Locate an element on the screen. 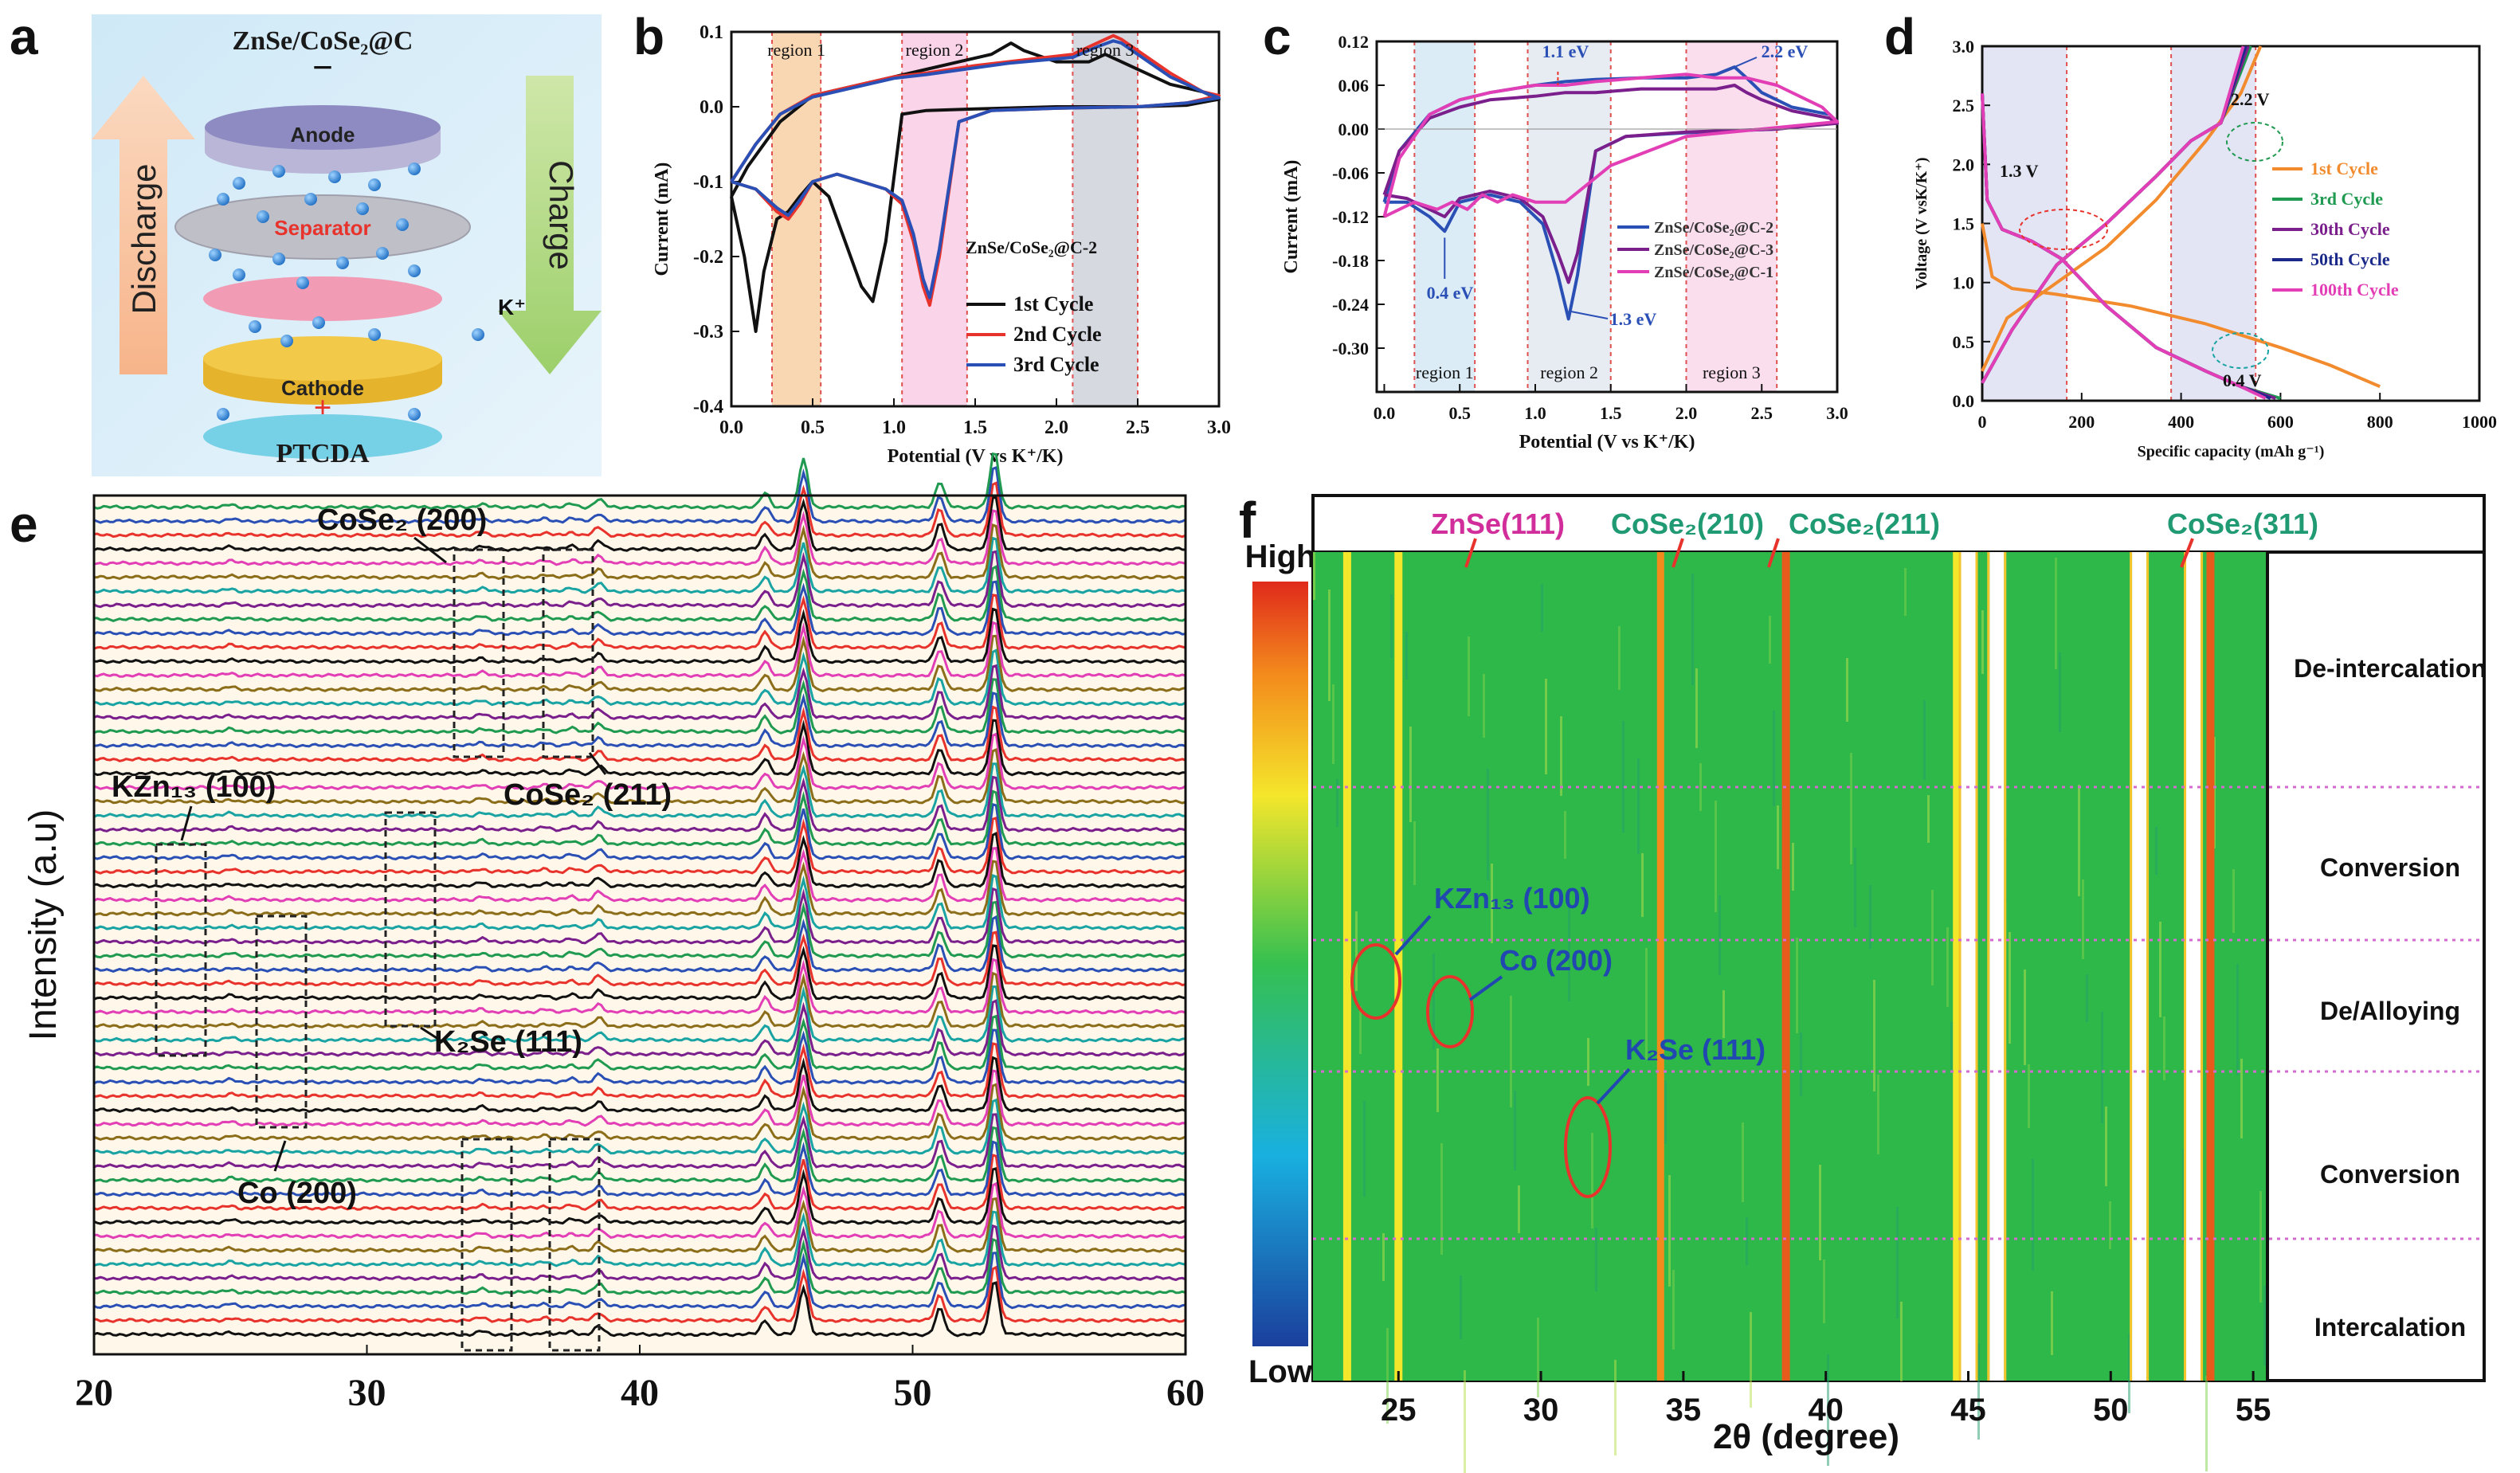 The width and height of the screenshot is (2520, 1473). discharge-label: Discharge is located at coordinates (144, 238).